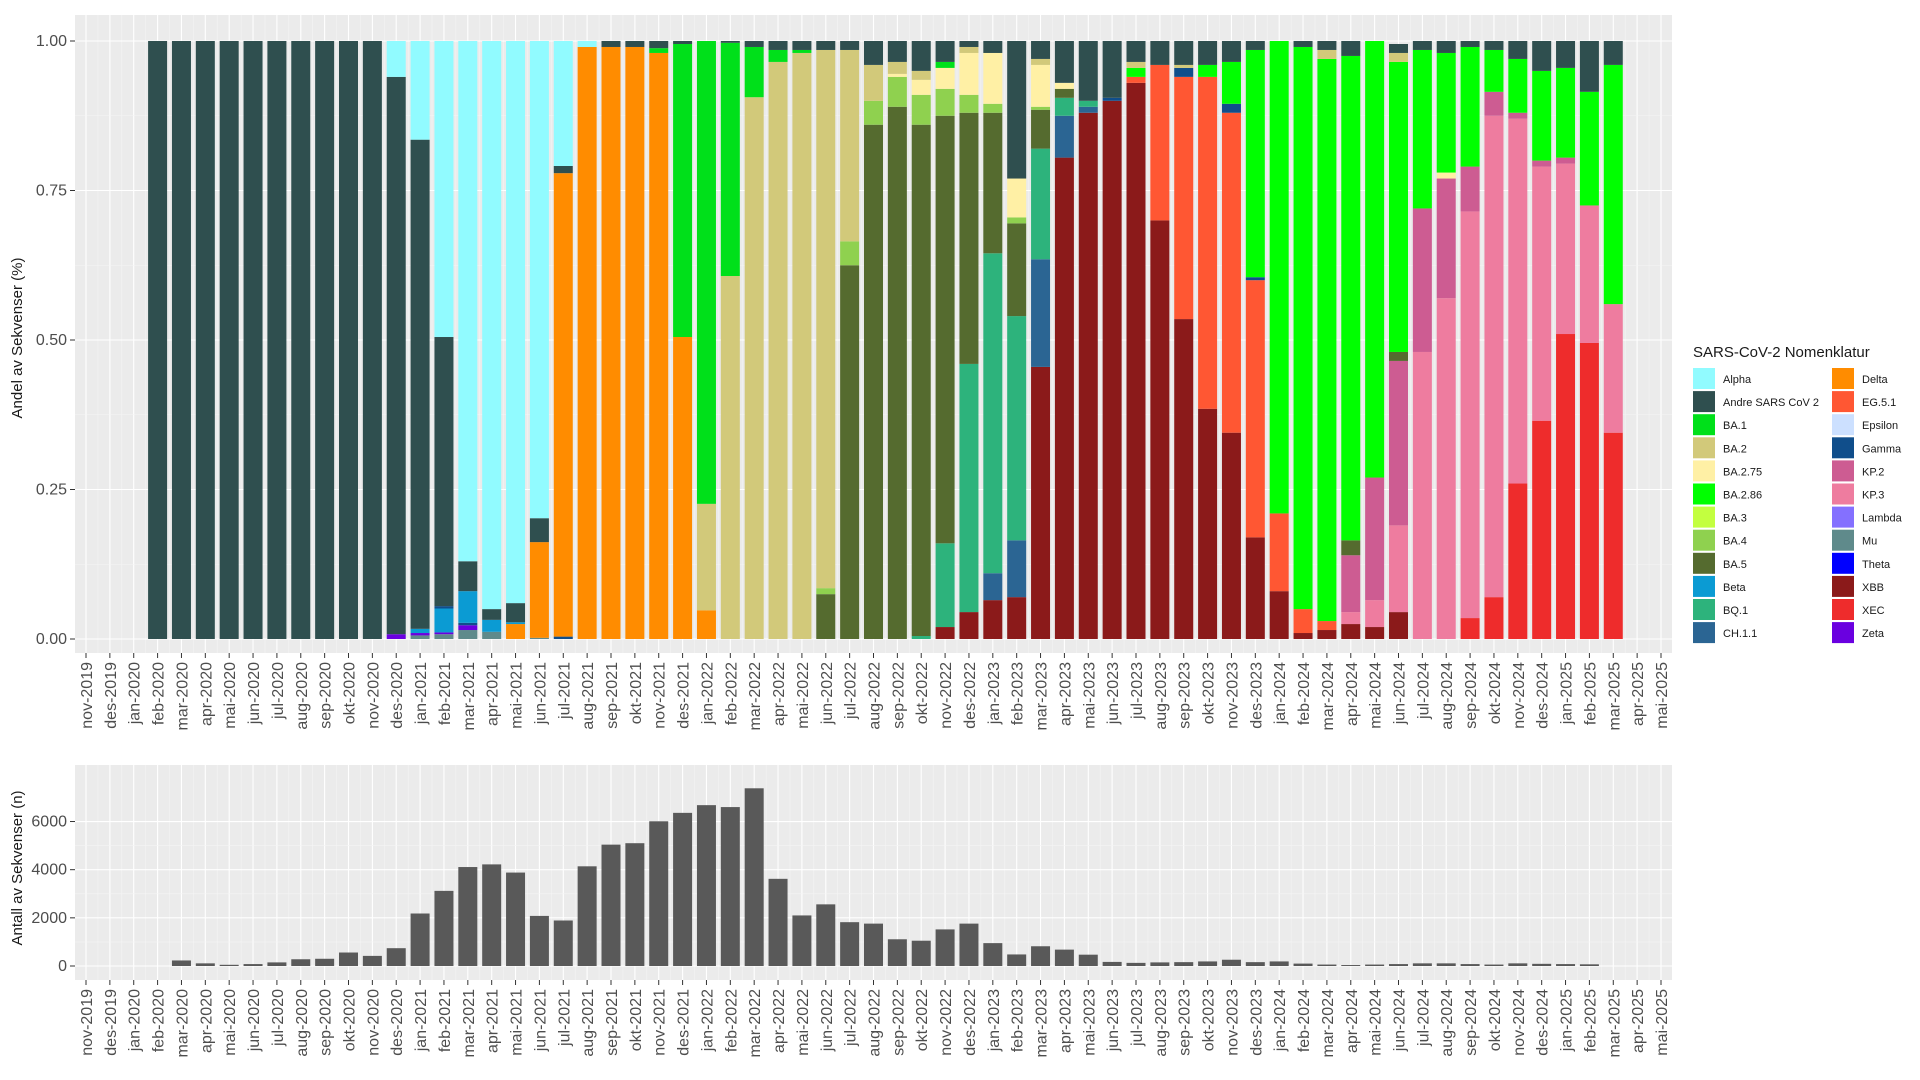  What do you see at coordinates (1662, 695) in the screenshot?
I see `top-x-tick-label: mai-2025` at bounding box center [1662, 695].